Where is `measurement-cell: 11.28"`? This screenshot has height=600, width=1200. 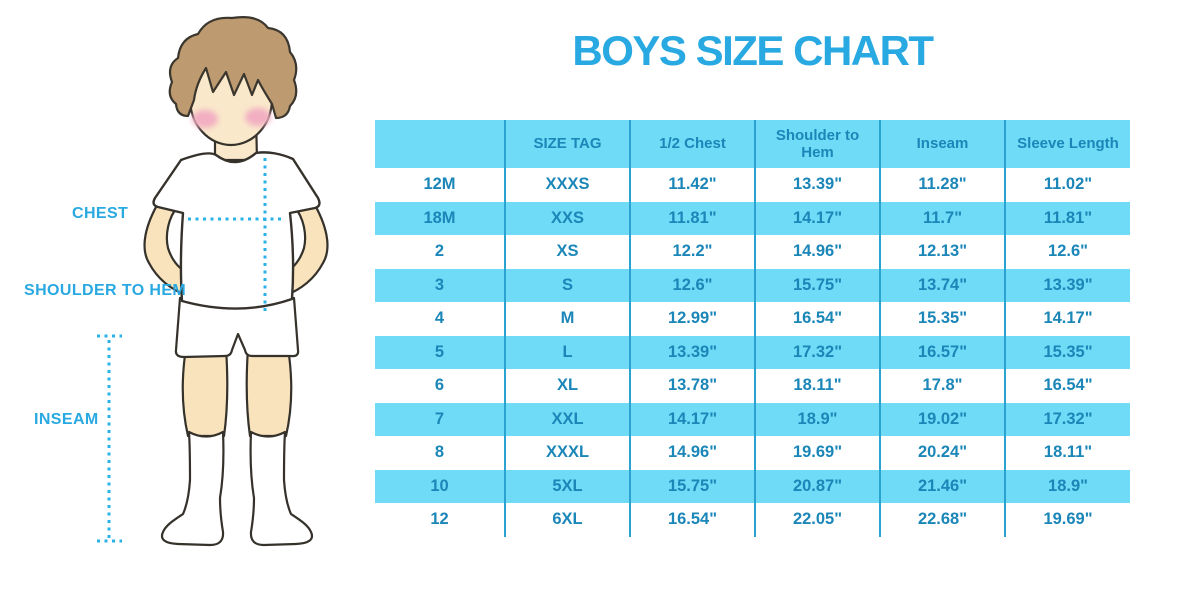
measurement-cell: 11.28" is located at coordinates (942, 185).